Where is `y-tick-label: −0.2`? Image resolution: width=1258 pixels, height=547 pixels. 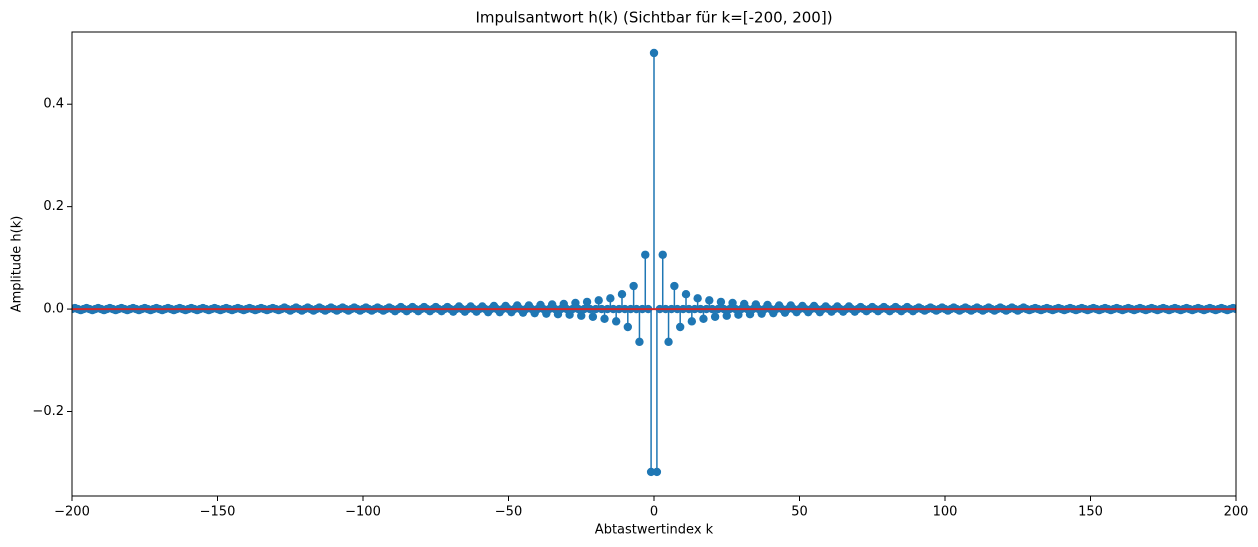 y-tick-label: −0.2 is located at coordinates (48, 411).